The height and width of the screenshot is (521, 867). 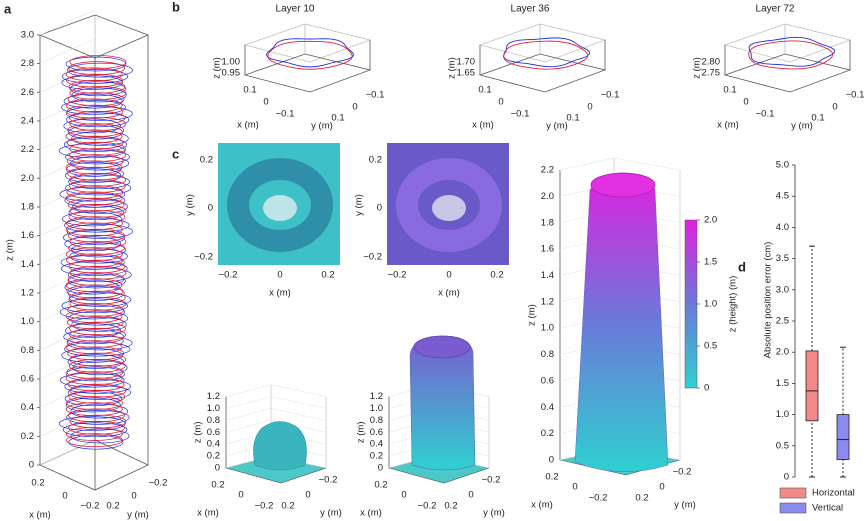 I want to click on z-tick-label: 1.65, so click(x=466, y=73).